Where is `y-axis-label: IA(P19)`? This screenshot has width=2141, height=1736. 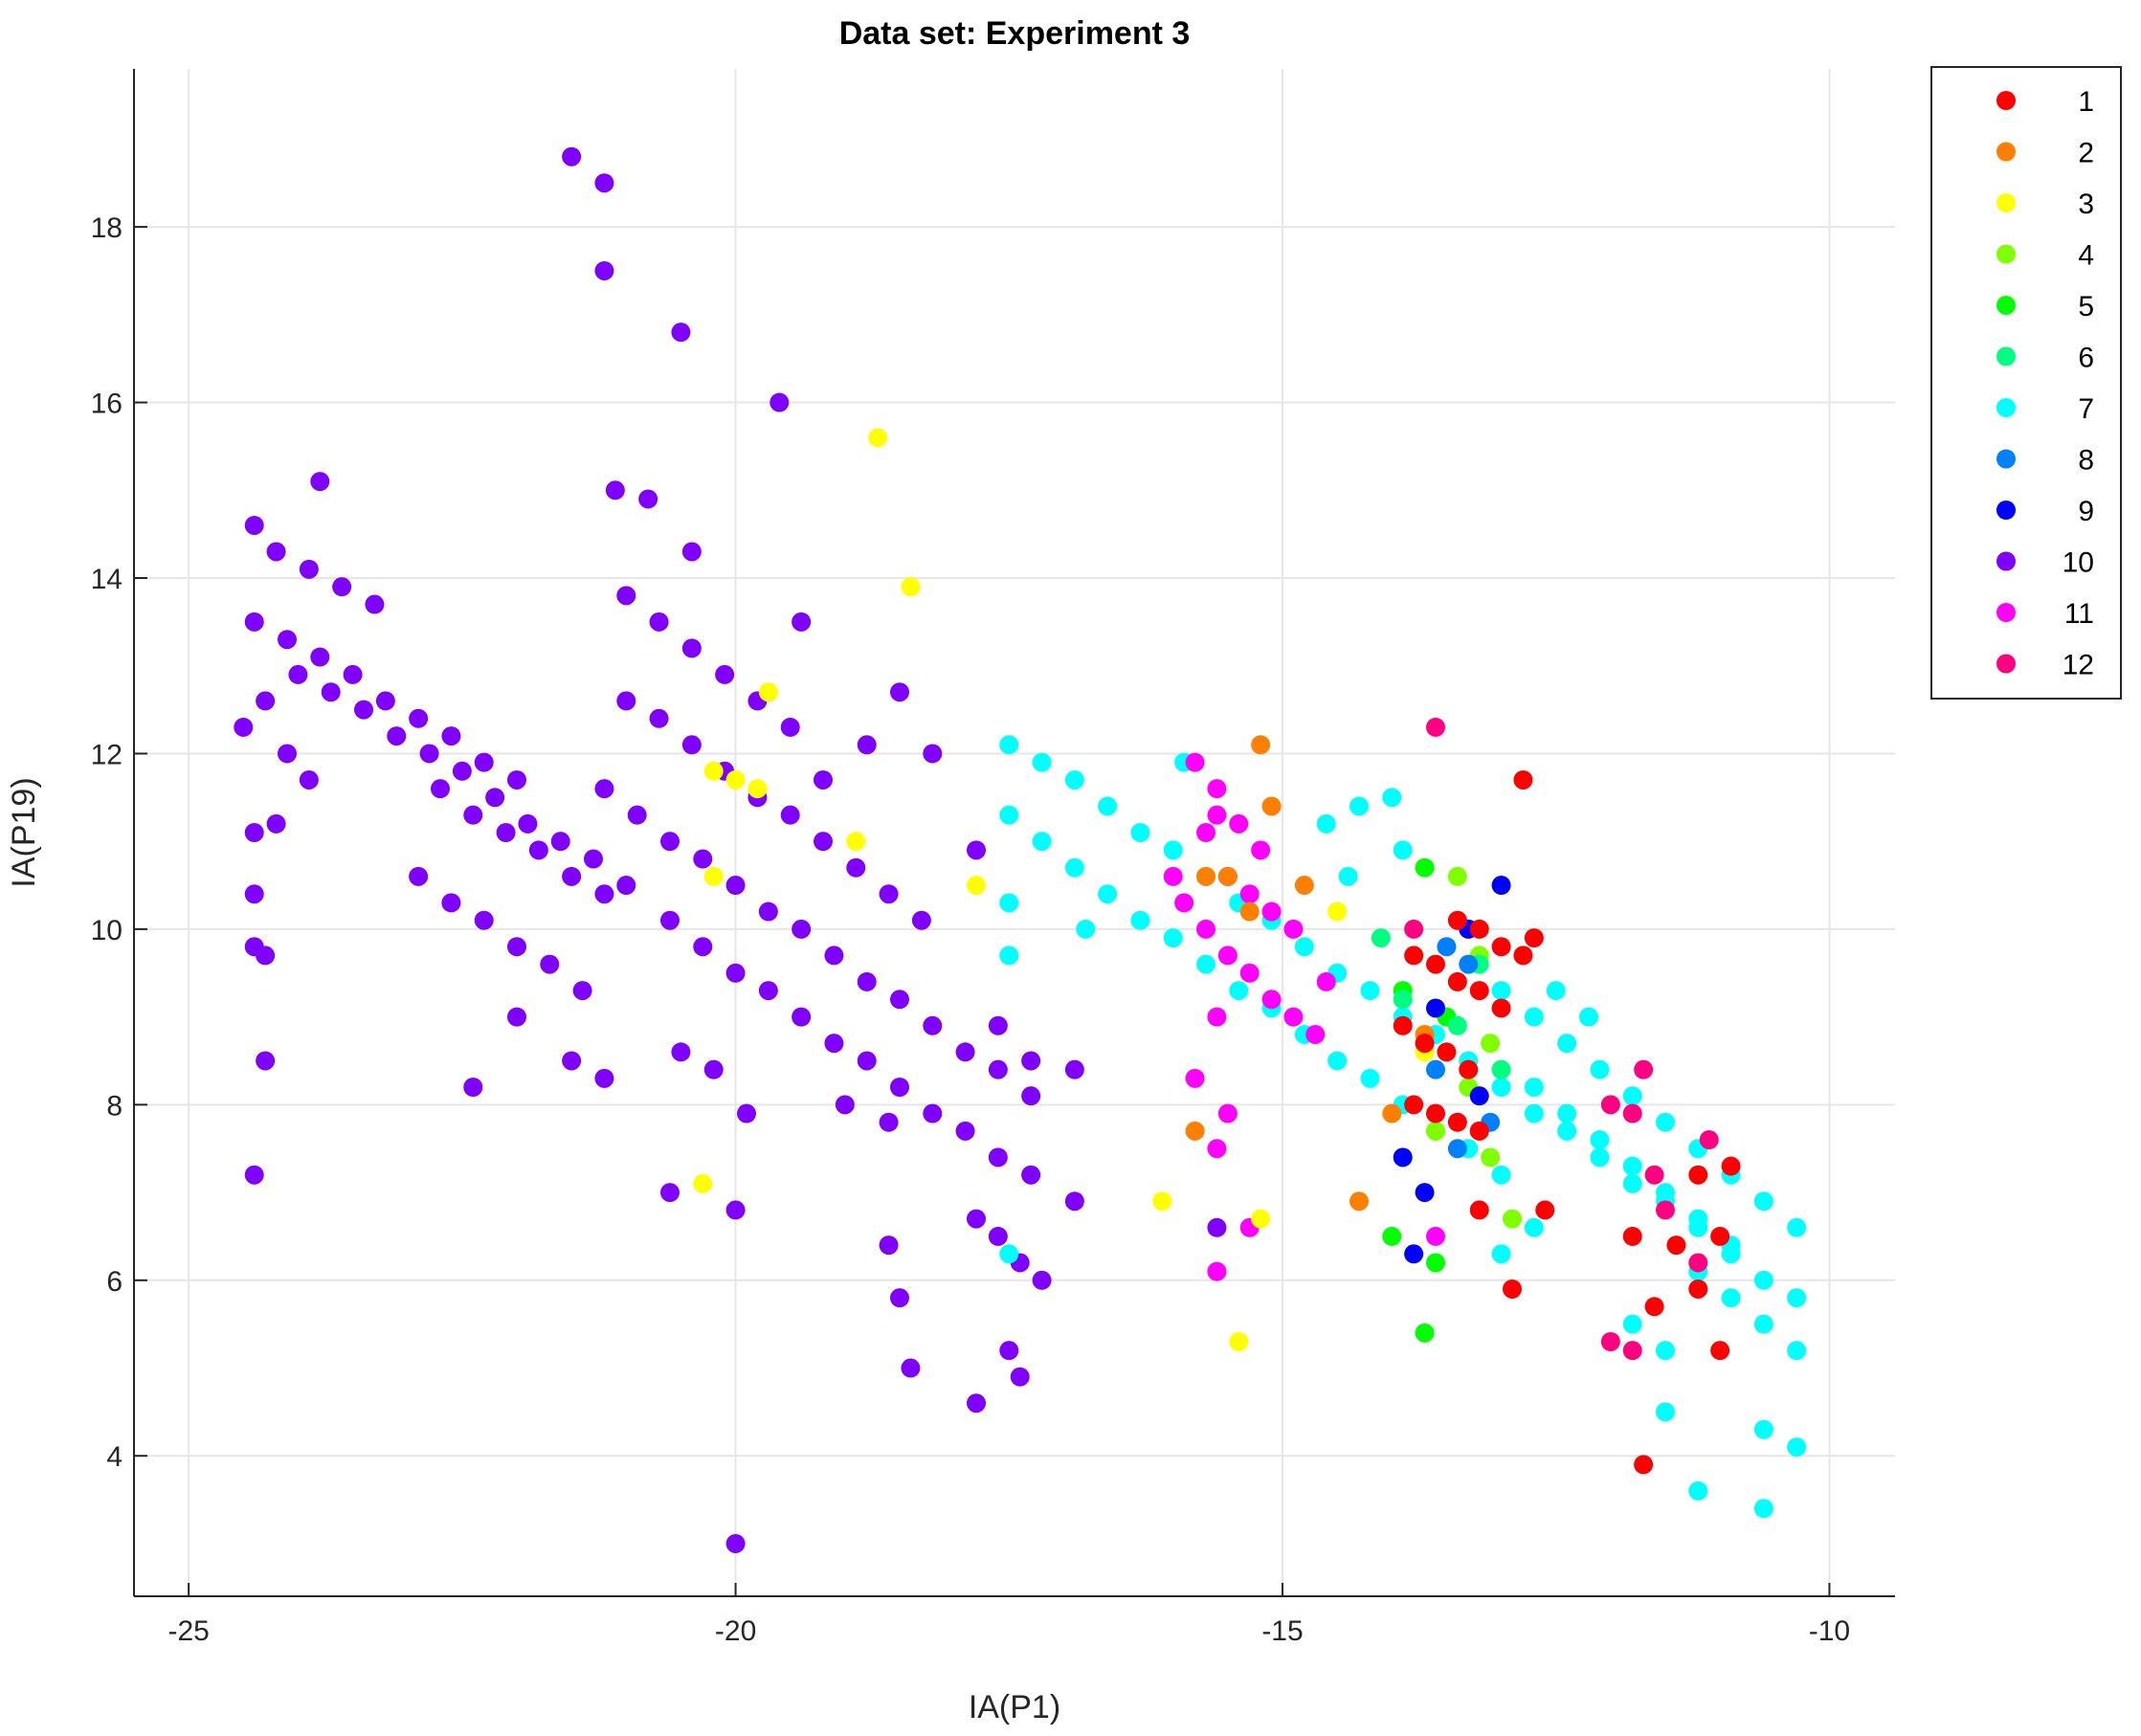 y-axis-label: IA(P19) is located at coordinates (24, 832).